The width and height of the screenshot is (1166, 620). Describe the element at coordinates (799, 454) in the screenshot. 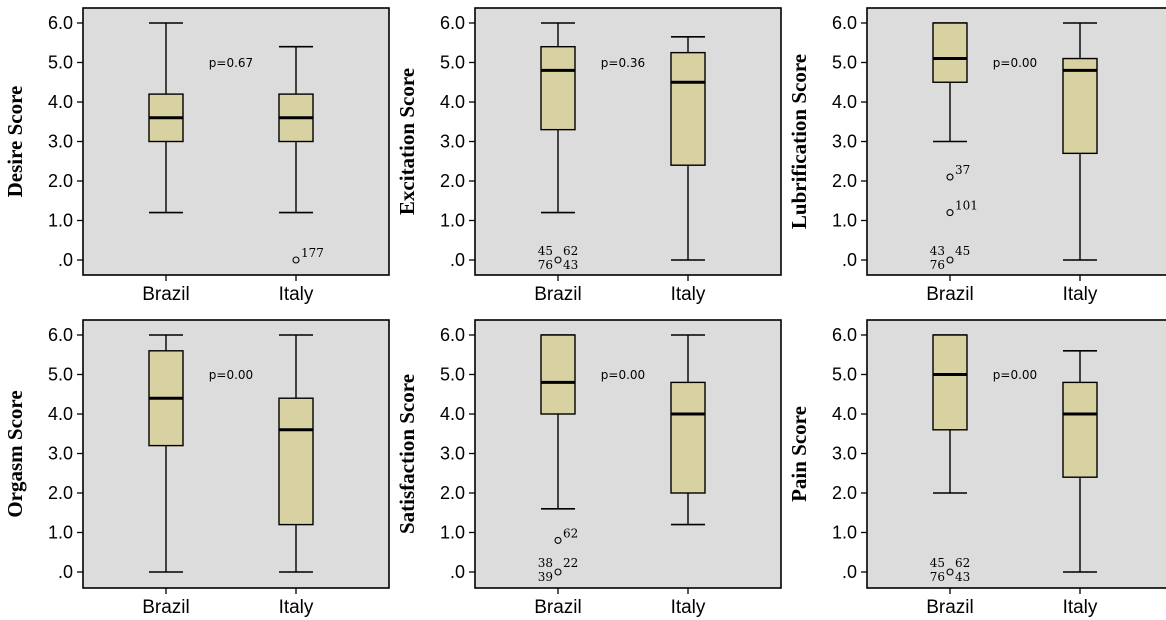

I see `y-axis-label: Pain Score` at that location.